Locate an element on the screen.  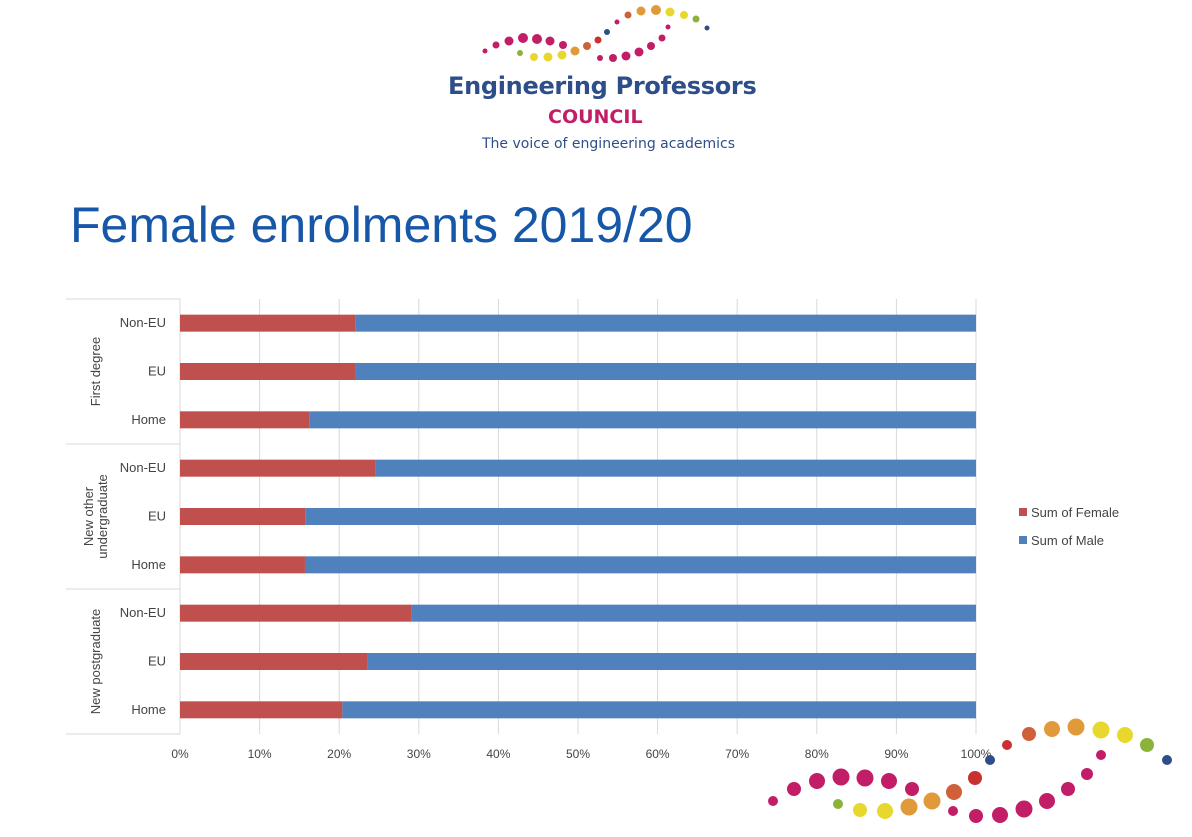
x-tick-label: 20% is located at coordinates (339, 754).